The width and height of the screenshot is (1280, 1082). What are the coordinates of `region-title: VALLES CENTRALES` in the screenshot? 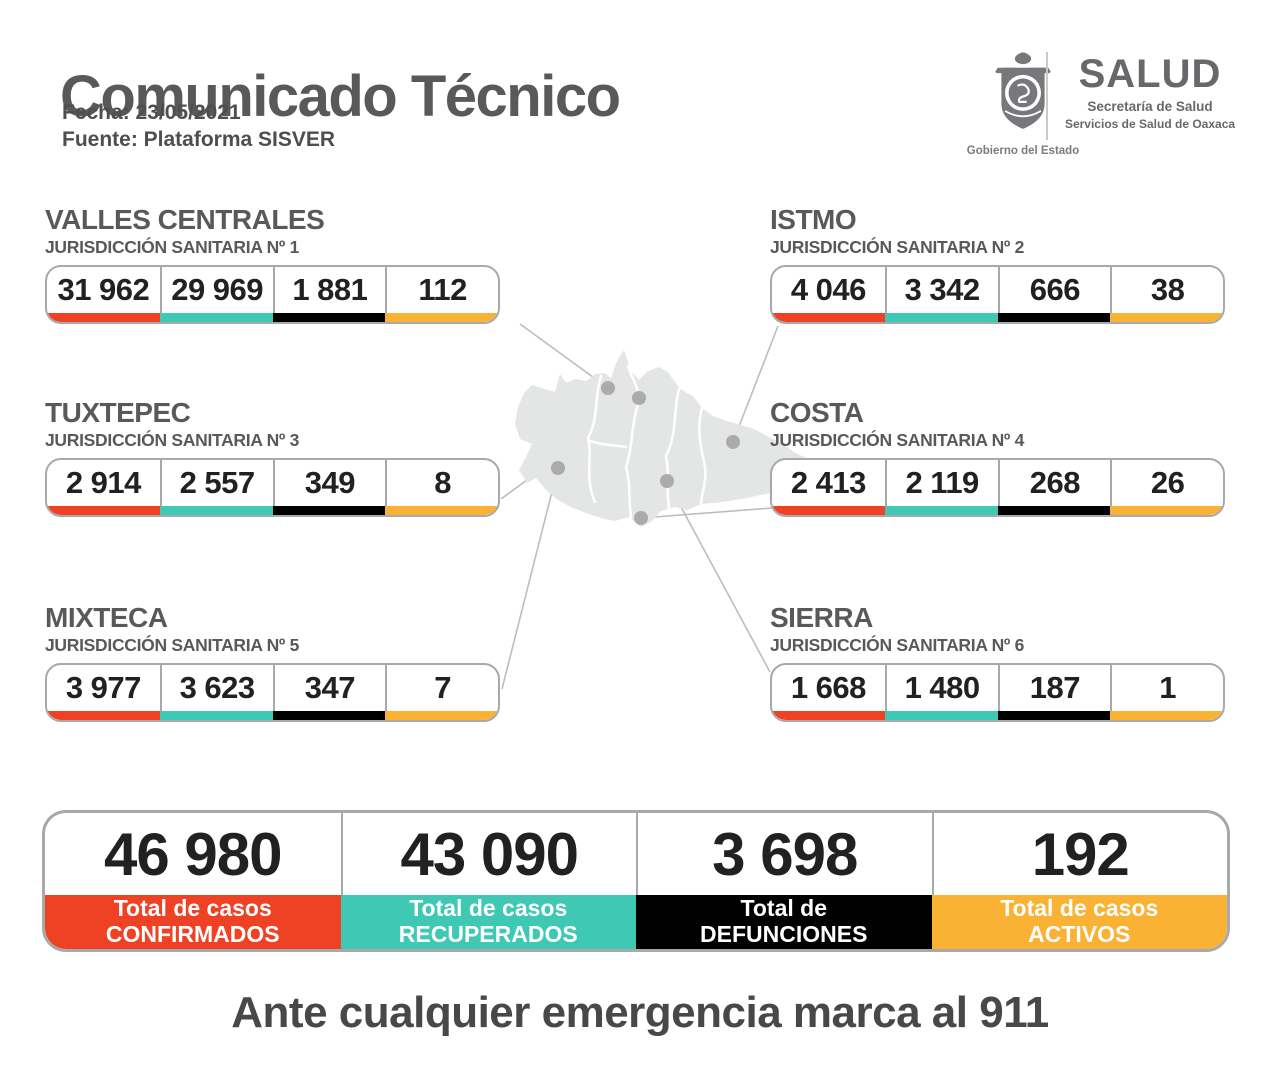 It's located at (185, 219).